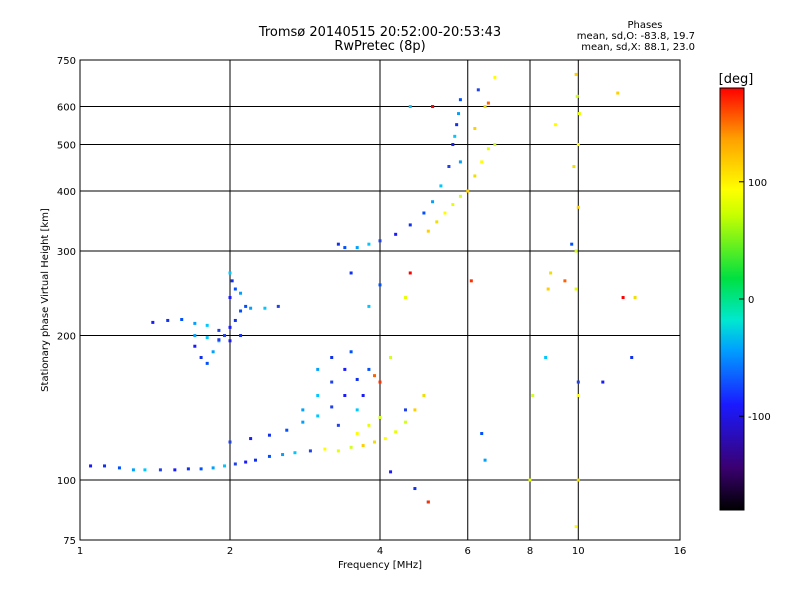 This screenshot has height=600, width=800. What do you see at coordinates (759, 417) in the screenshot?
I see `colorbar-tick-label: -100` at bounding box center [759, 417].